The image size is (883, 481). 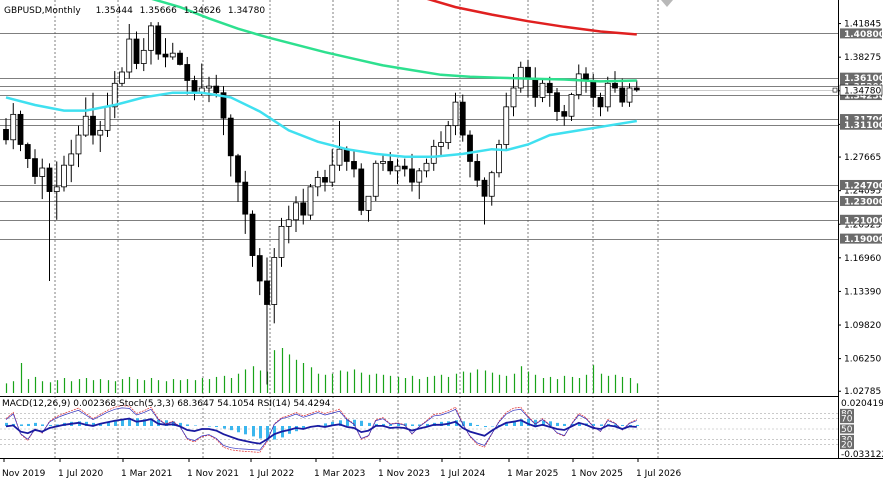 What do you see at coordinates (321, 431) in the screenshot?
I see `rsi-line` at bounding box center [321, 431].